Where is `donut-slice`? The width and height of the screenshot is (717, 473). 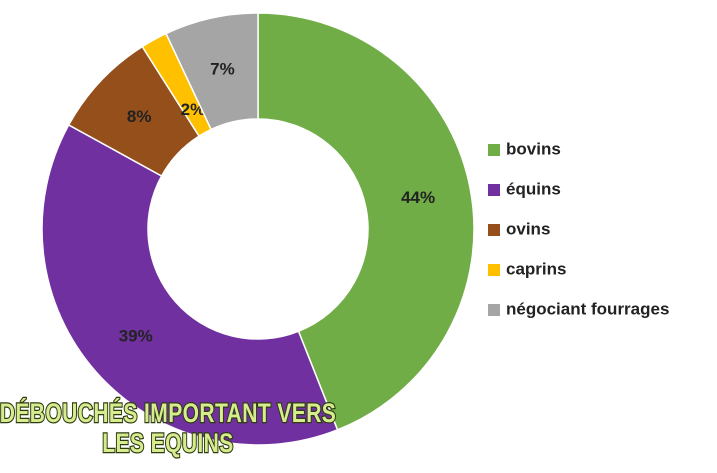 donut-slice is located at coordinates (212, 71).